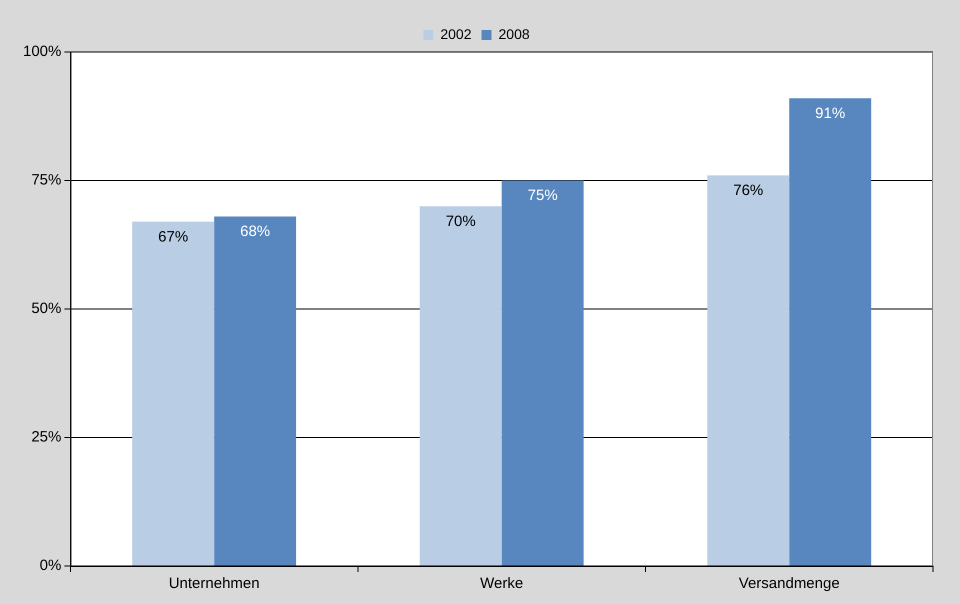  I want to click on data-label: 91%, so click(830, 113).